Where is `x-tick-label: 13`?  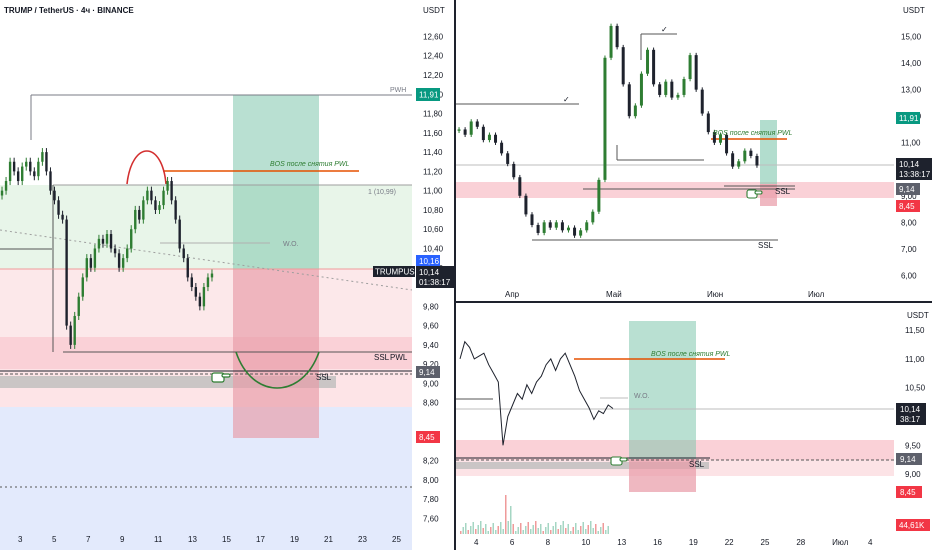 x-tick-label: 13 is located at coordinates (192, 539).